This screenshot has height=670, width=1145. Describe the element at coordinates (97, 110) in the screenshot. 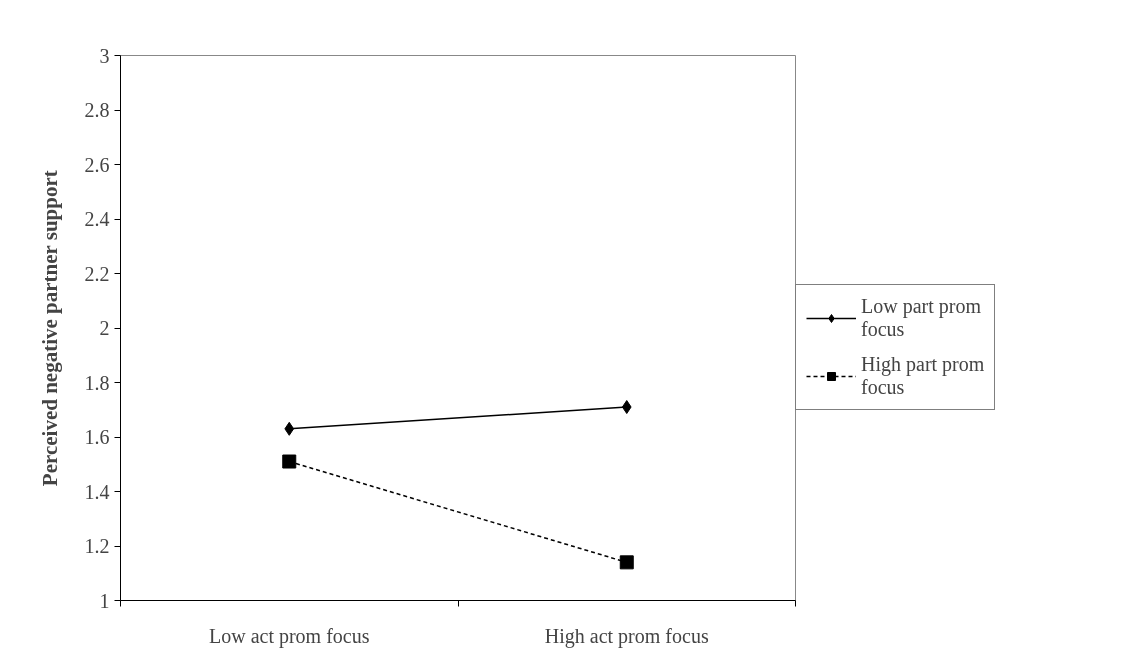

I see `y-tick-label: 2.8` at that location.